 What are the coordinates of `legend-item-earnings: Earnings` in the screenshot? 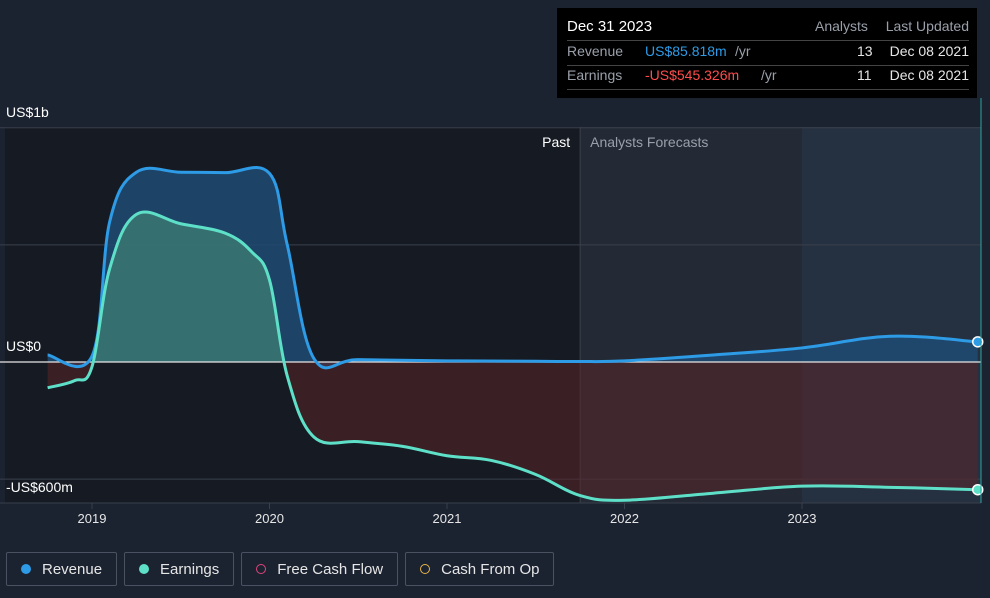 It's located at (179, 569).